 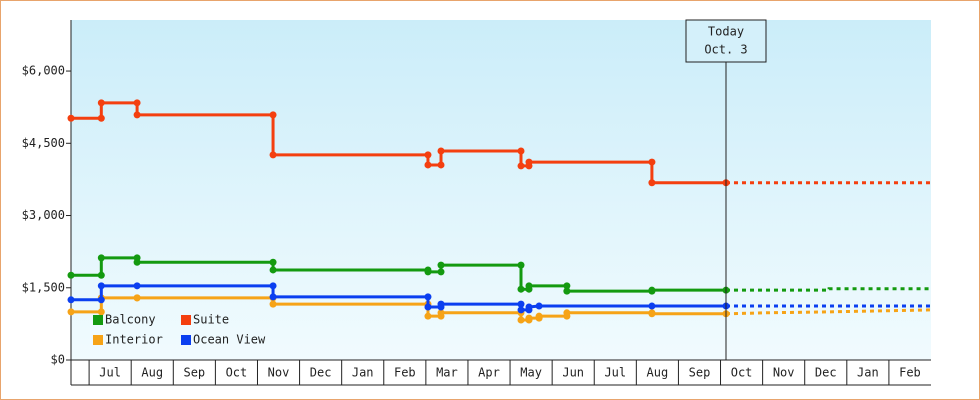 What do you see at coordinates (398, 143) in the screenshot?
I see `series-line` at bounding box center [398, 143].